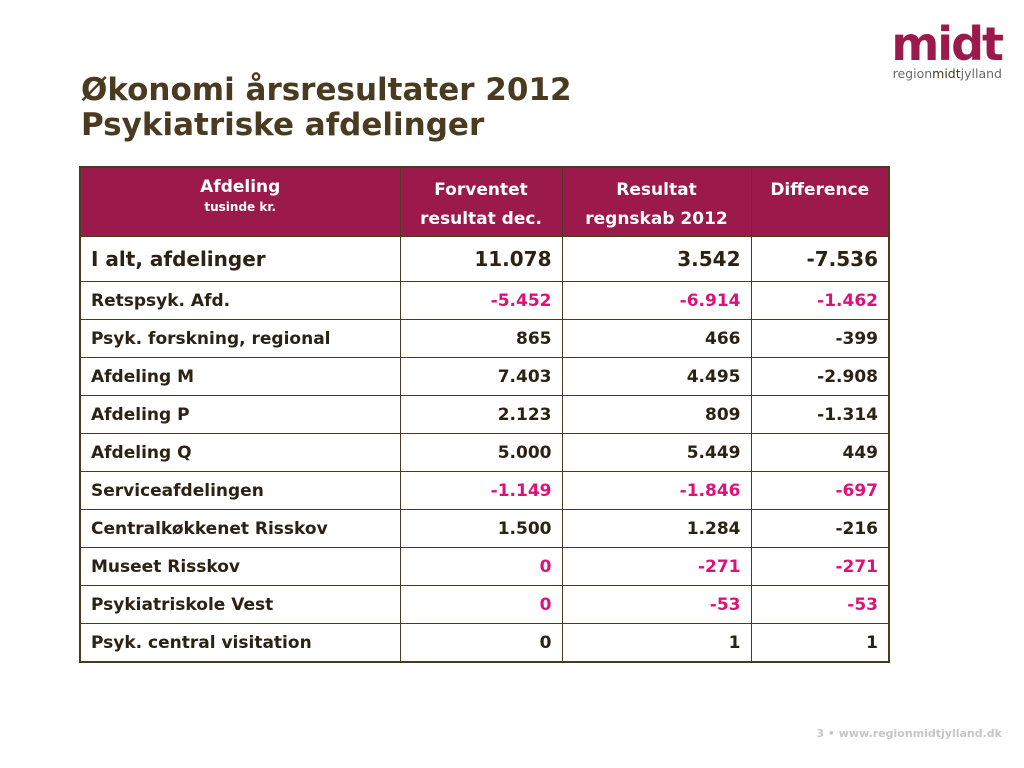 This screenshot has height=768, width=1024. Describe the element at coordinates (656, 190) in the screenshot. I see `header-resultat-line1: Resultat` at that location.